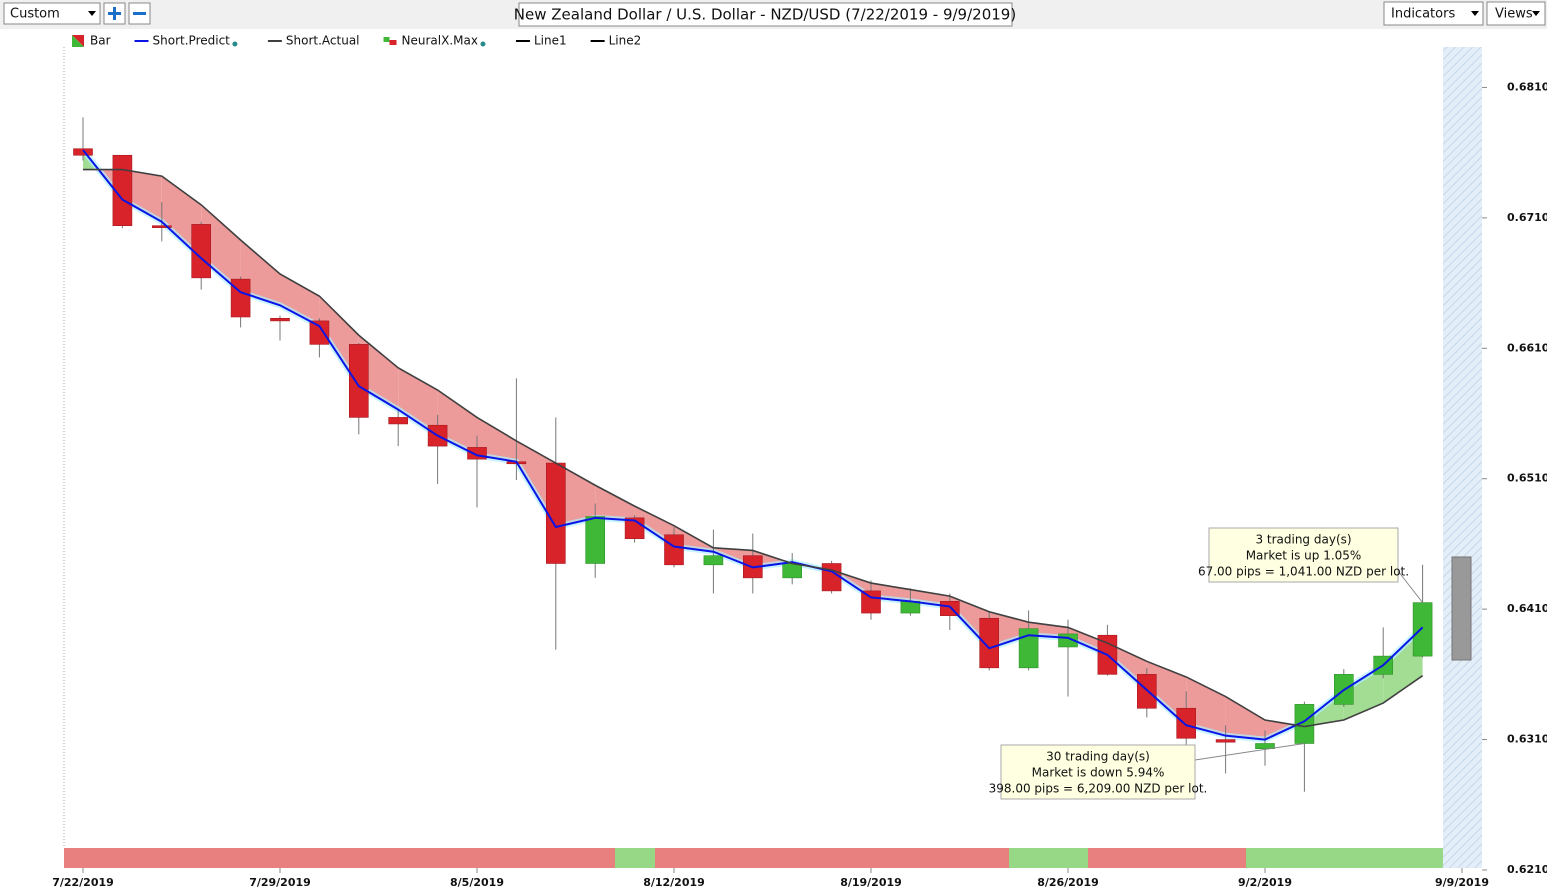  Describe the element at coordinates (1527, 869) in the screenshot. I see `y-tick-label: 0.6210` at that location.